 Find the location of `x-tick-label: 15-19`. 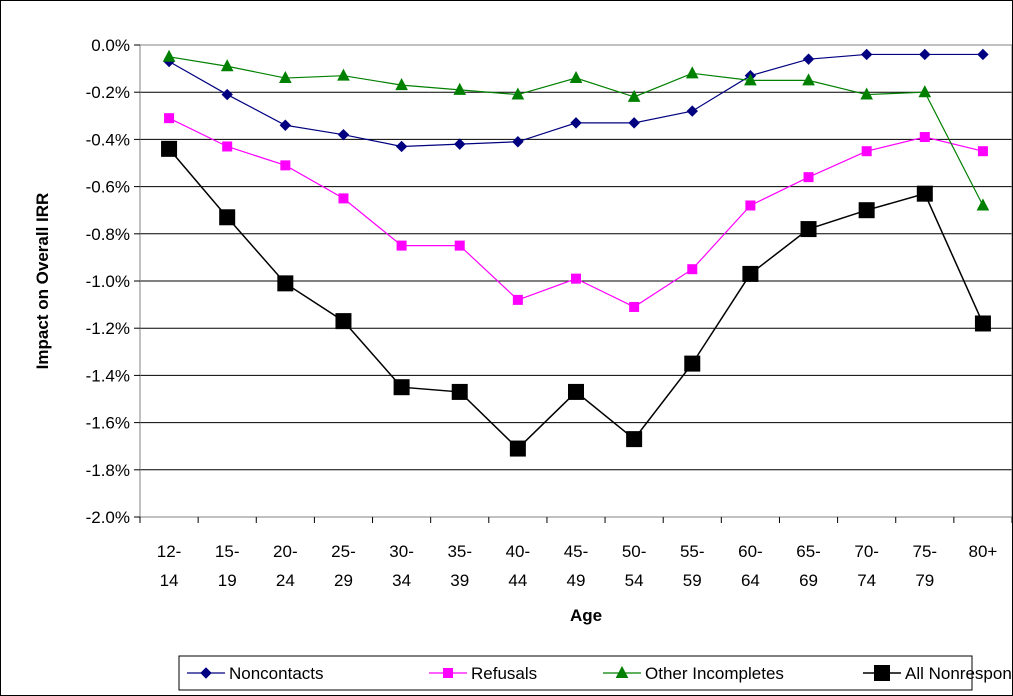

x-tick-label: 15-19 is located at coordinates (227, 566).